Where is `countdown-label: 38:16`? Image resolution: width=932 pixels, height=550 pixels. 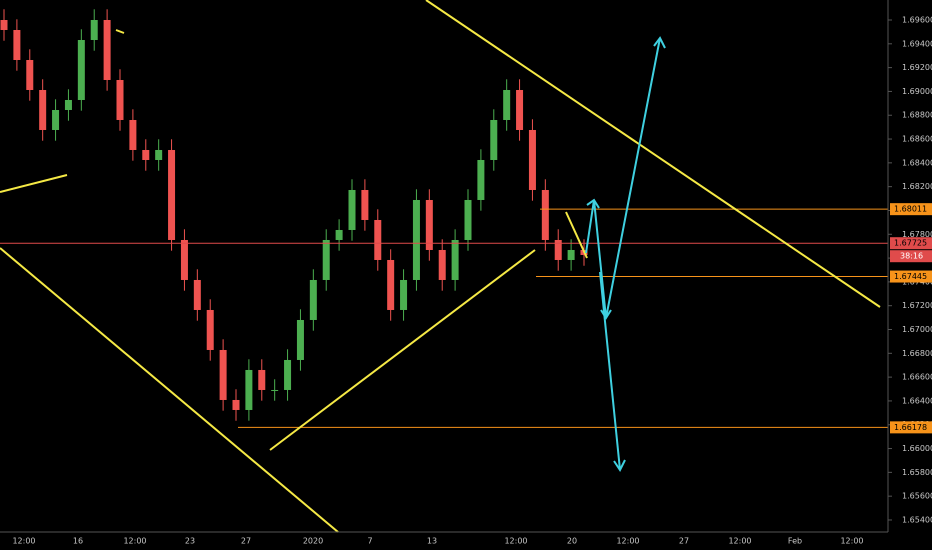
countdown-label: 38:16 is located at coordinates (911, 256).